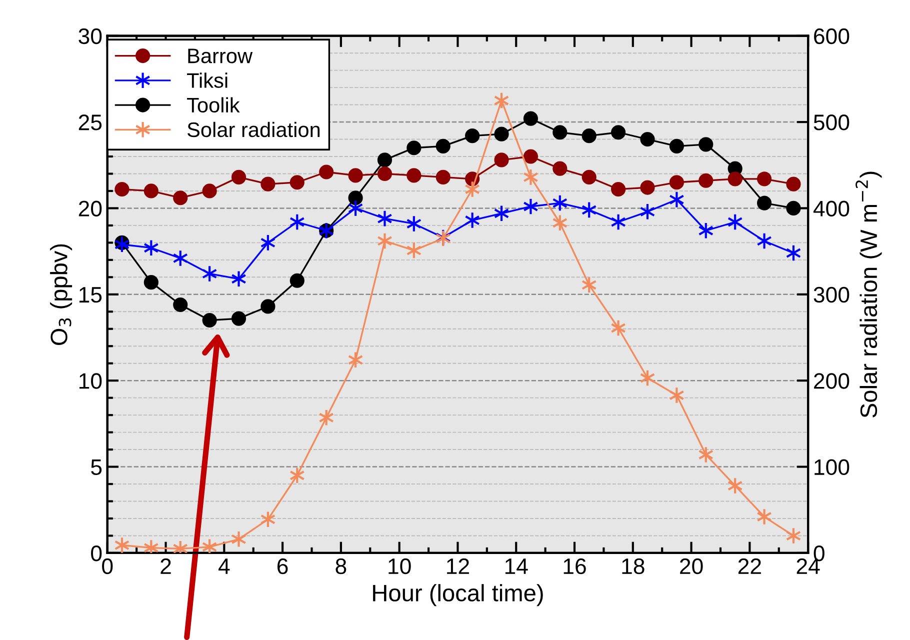  Describe the element at coordinates (575, 566) in the screenshot. I see `x-tick-label: 16` at that location.